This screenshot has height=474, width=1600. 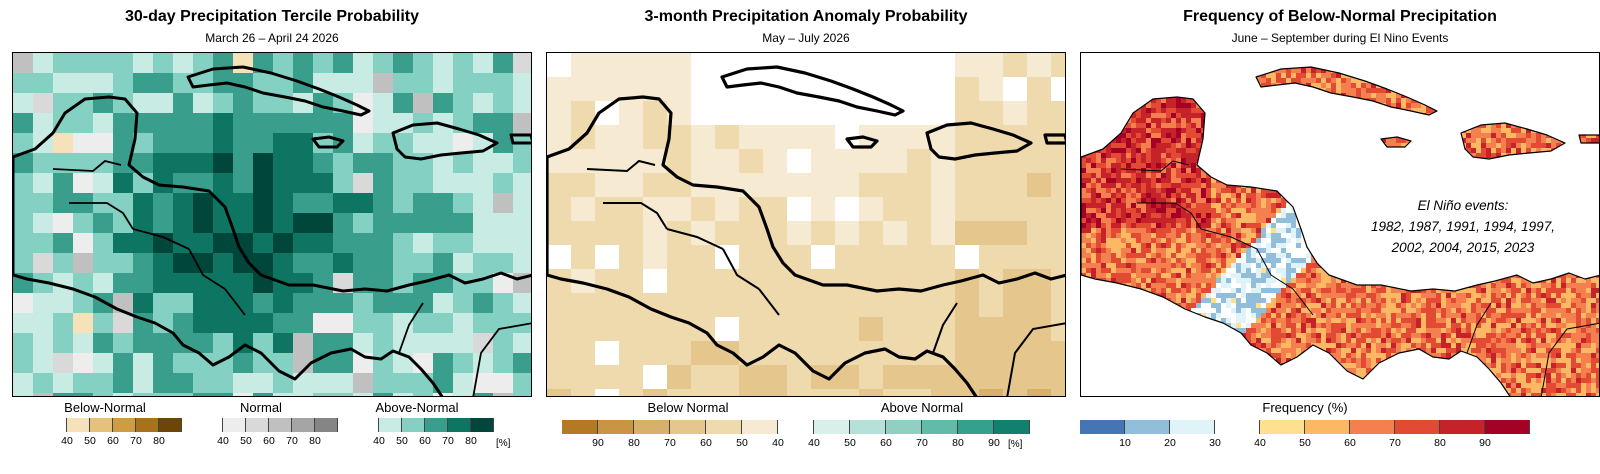 What do you see at coordinates (1170, 443) in the screenshot?
I see `legend-tick-label: 20` at bounding box center [1170, 443].